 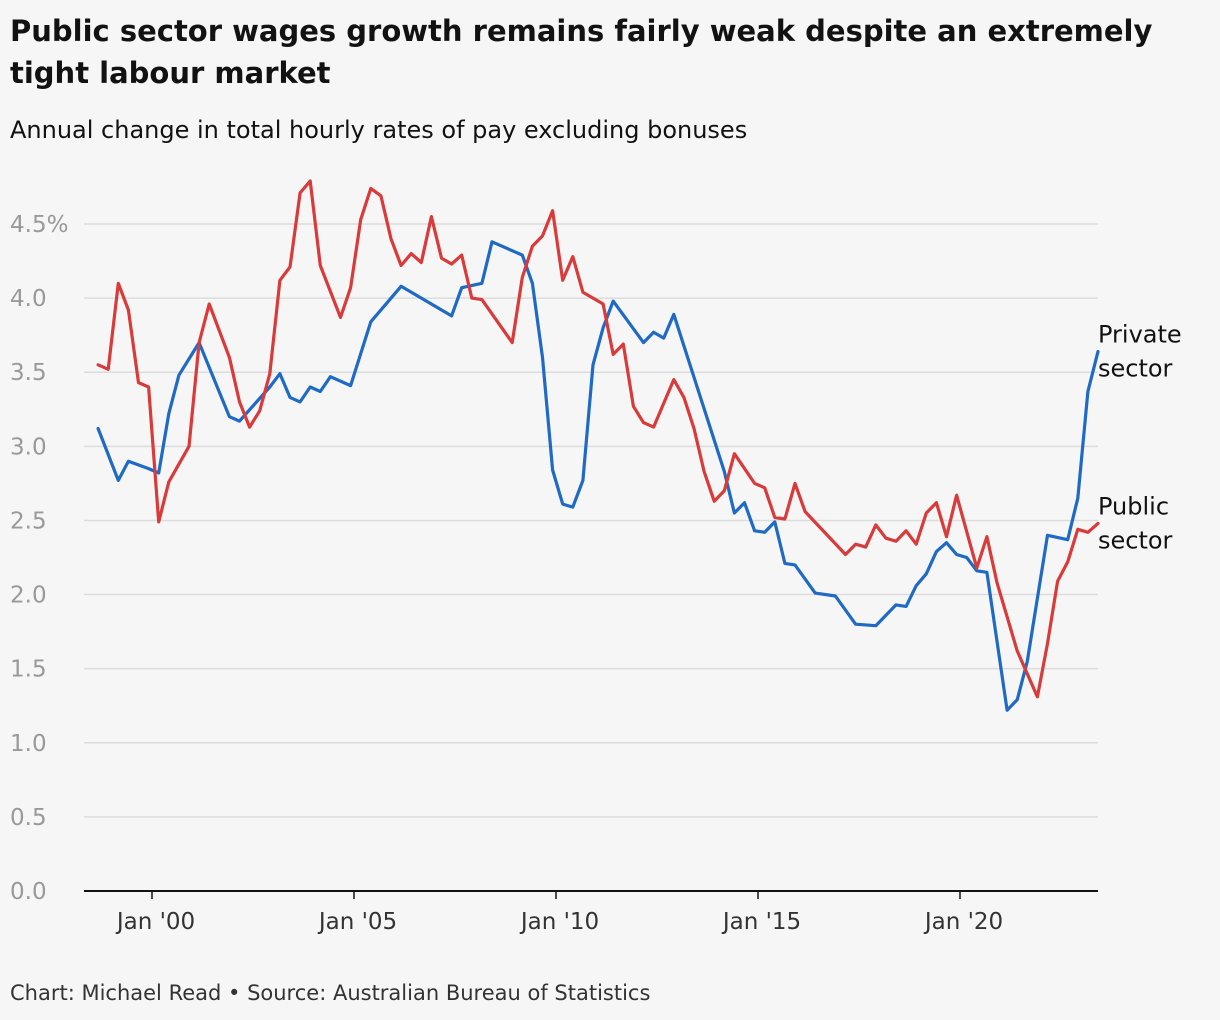 What do you see at coordinates (1140, 334) in the screenshot?
I see `private-sector-label: Private` at bounding box center [1140, 334].